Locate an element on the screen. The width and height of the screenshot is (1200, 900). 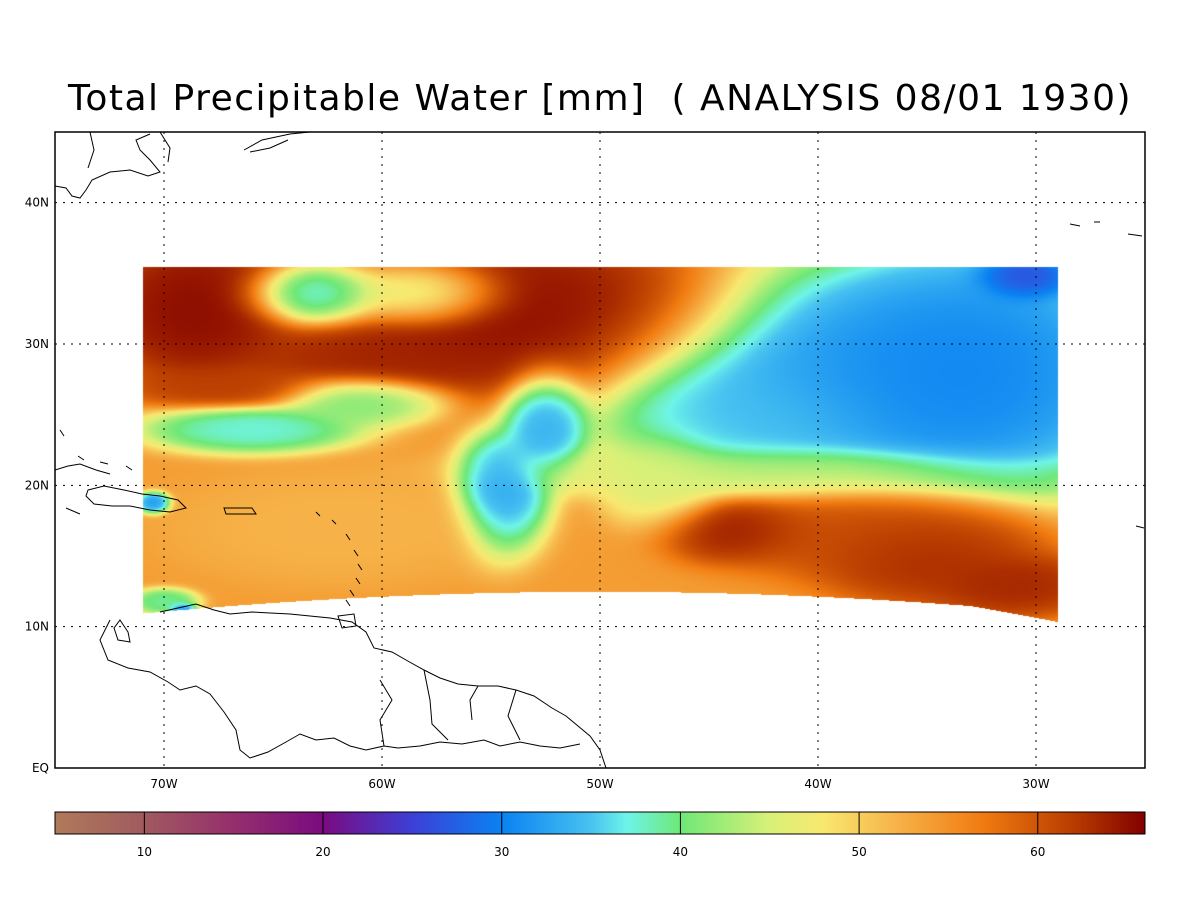
lat-tick-label: EQ is located at coordinates (40, 768).